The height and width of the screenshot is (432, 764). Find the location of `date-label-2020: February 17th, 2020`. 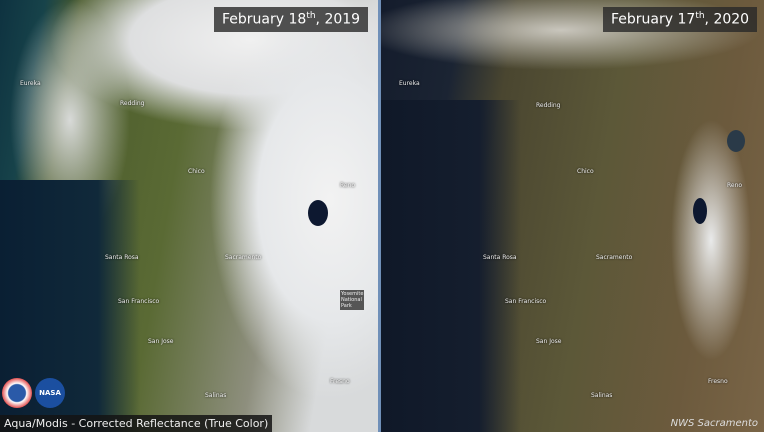

date-label-2020: February 17th, 2020 is located at coordinates (680, 19).